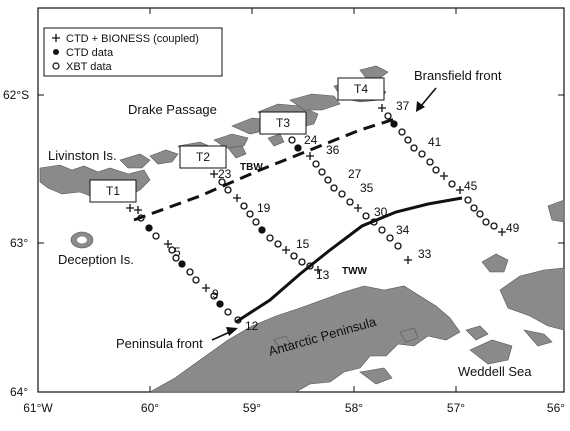 The width and height of the screenshot is (570, 431). I want to click on label-livingston: Livinston Is., so click(82, 155).